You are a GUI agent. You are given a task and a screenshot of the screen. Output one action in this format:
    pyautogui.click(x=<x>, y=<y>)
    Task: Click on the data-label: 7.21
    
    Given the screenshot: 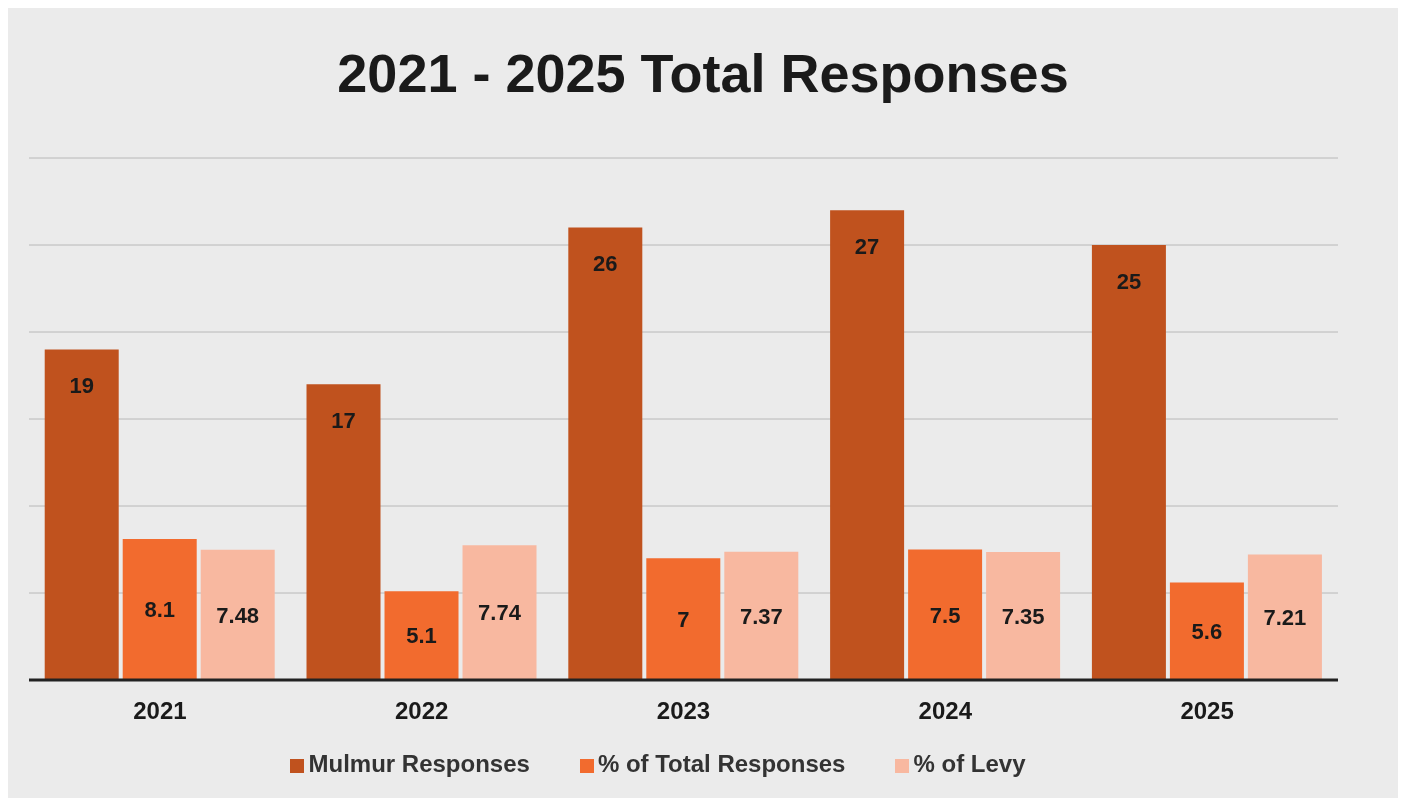 What is the action you would take?
    pyautogui.click(x=1285, y=618)
    